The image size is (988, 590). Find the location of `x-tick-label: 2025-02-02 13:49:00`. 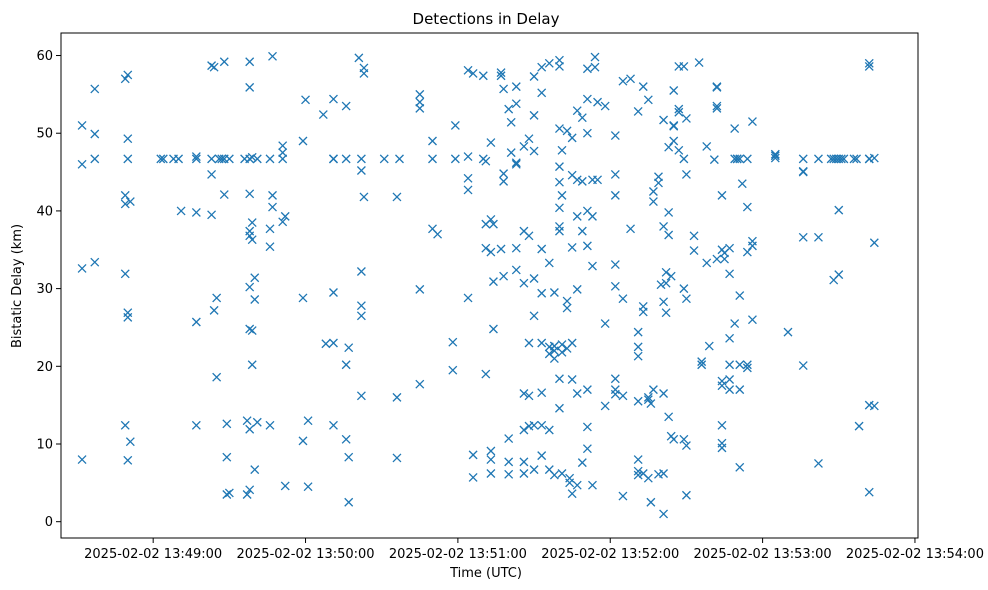

x-tick-label: 2025-02-02 13:49:00 is located at coordinates (153, 554).